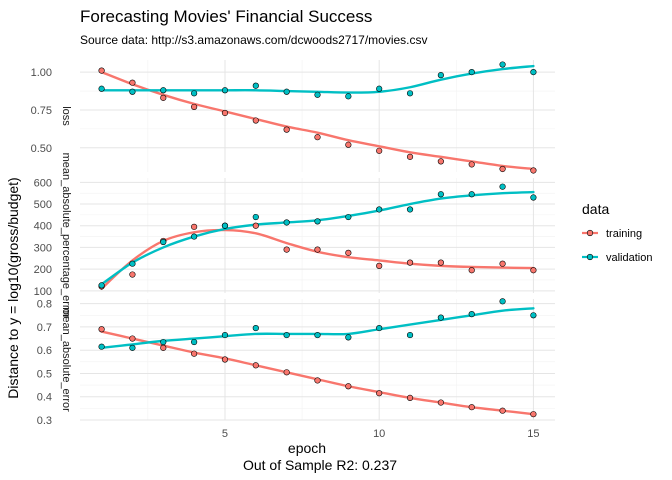  I want to click on y-tick-label: 1.00, so click(41, 73).